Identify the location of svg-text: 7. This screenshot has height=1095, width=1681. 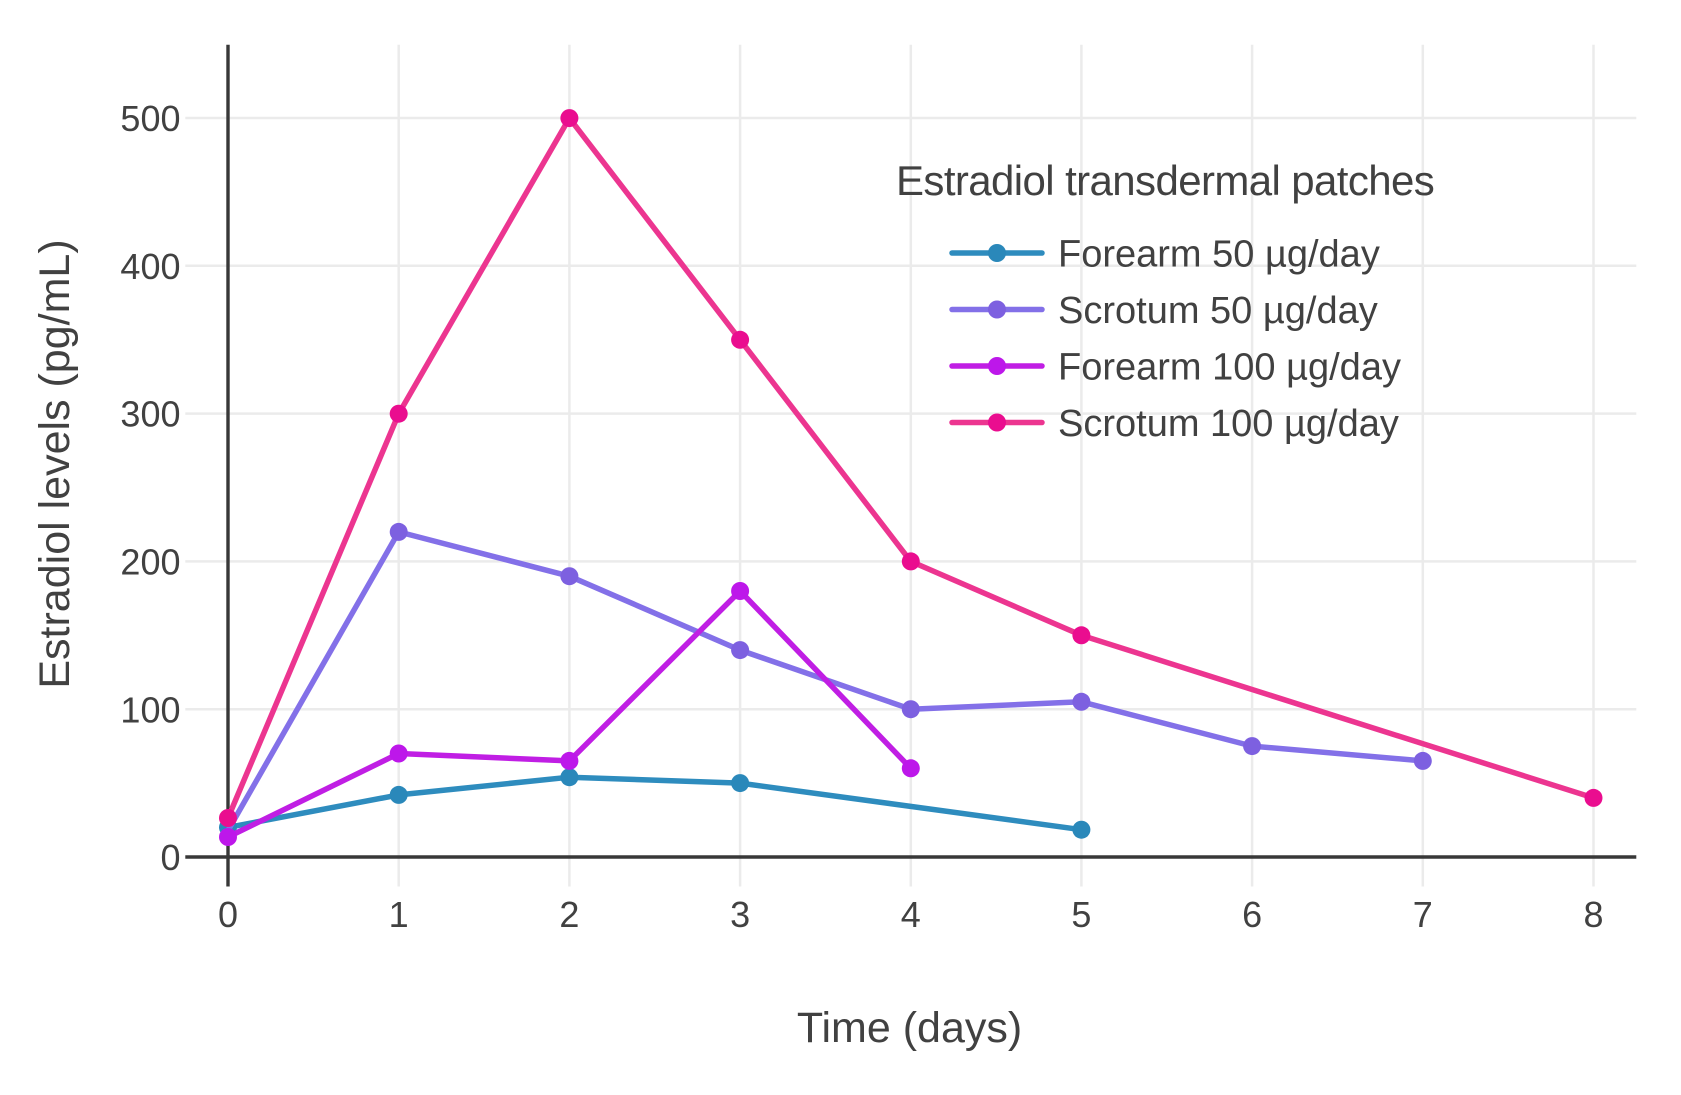
(1423, 914).